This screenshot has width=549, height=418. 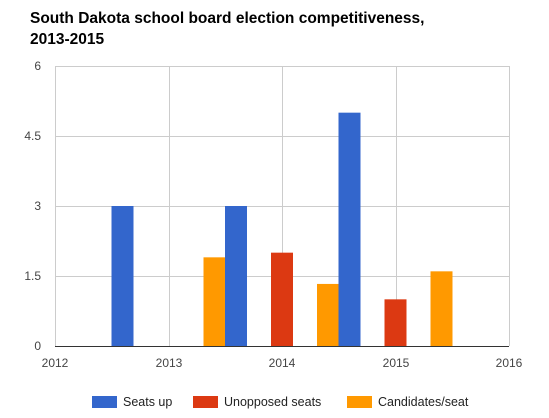 I want to click on chart-title-line-2: 2013-2015, so click(x=67, y=39).